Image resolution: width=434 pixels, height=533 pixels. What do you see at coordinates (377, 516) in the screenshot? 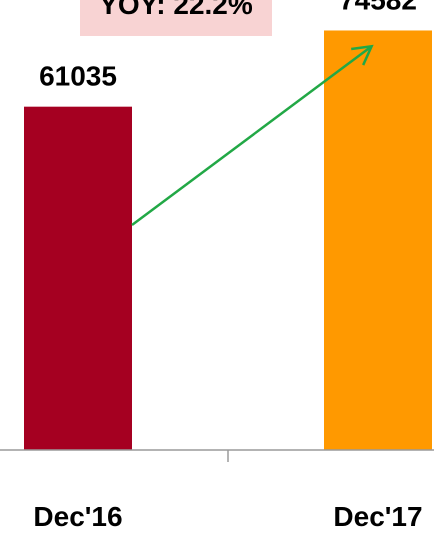
I see `x-tick-label-1: Dec'17` at bounding box center [377, 516].